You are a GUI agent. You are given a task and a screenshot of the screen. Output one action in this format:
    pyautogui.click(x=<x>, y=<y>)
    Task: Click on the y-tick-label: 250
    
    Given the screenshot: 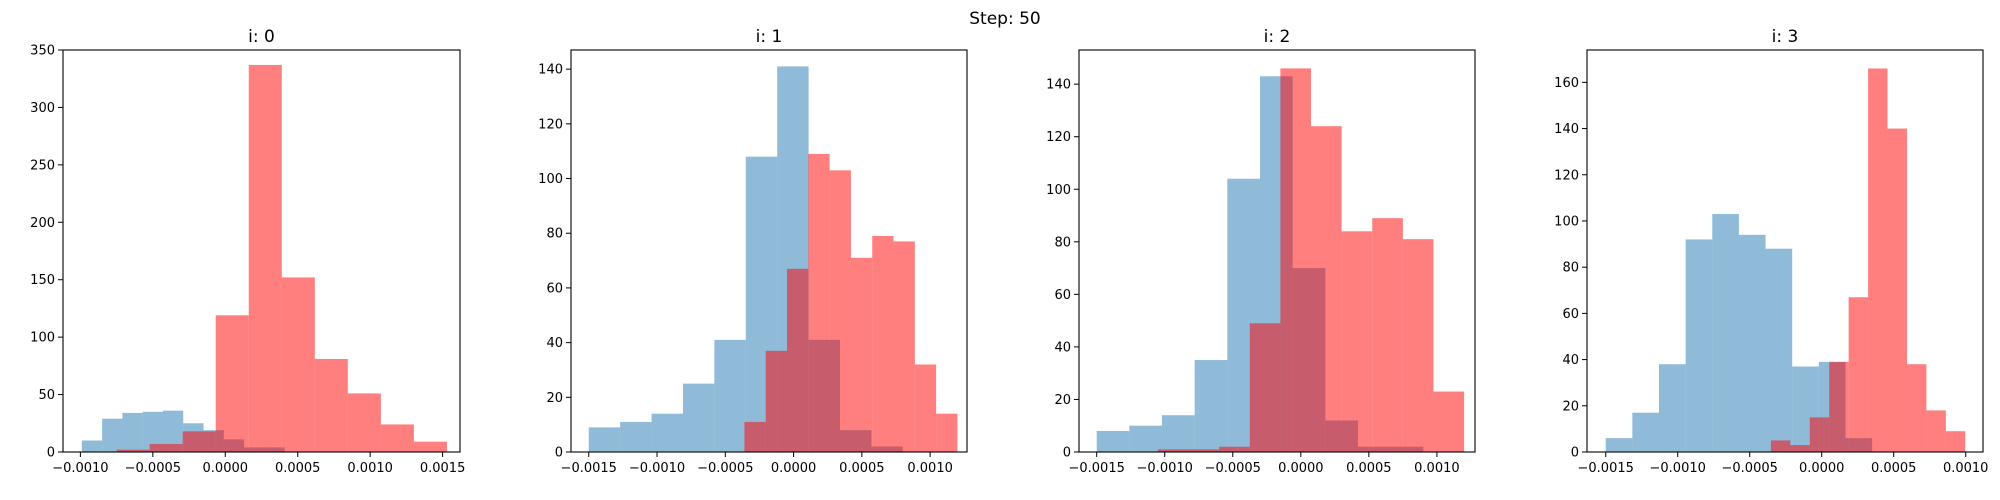 What is the action you would take?
    pyautogui.click(x=42, y=165)
    